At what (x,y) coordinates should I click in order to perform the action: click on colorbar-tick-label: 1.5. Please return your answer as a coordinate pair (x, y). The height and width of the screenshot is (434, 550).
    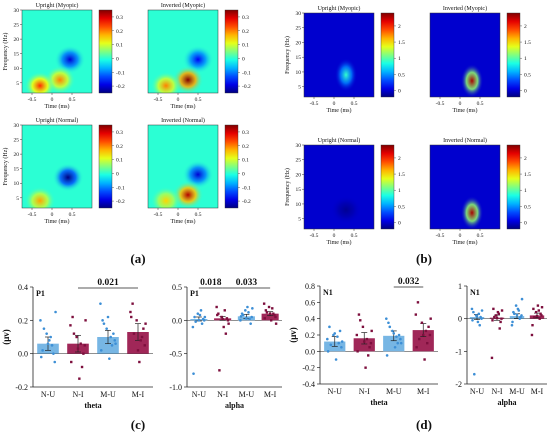
    Looking at the image, I should click on (527, 43).